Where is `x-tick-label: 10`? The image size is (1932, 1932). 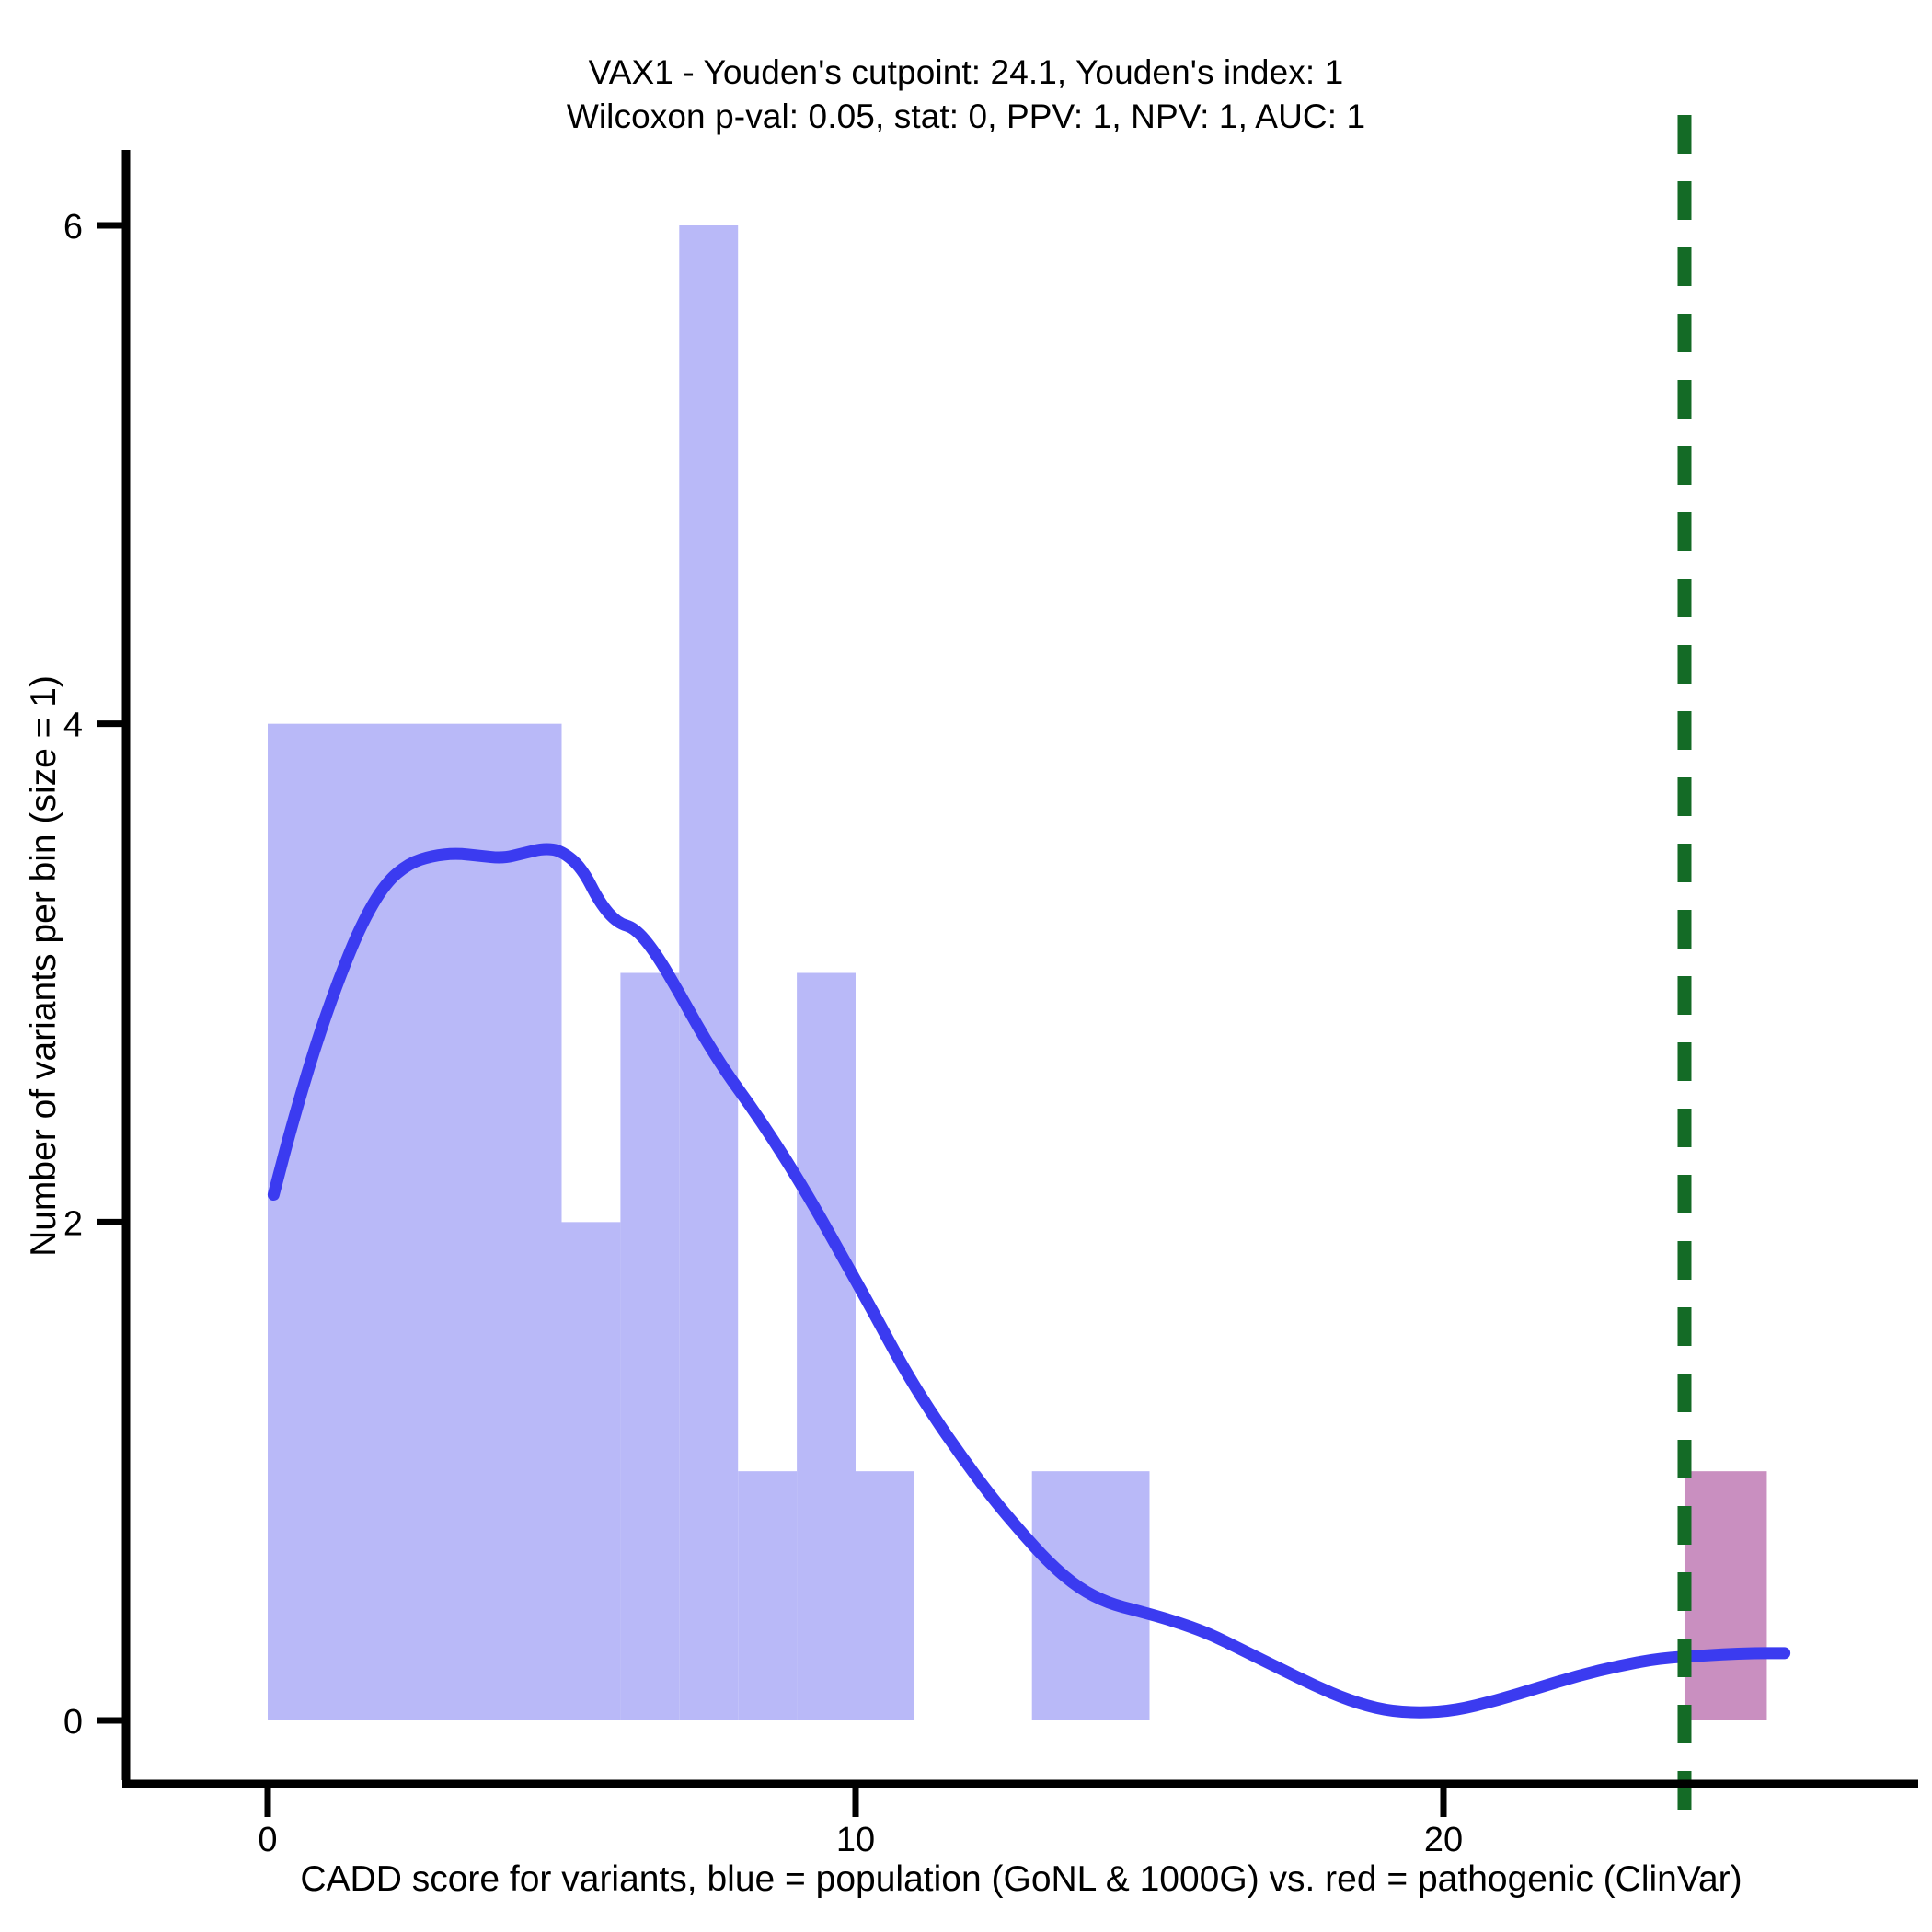 x-tick-label: 10 is located at coordinates (855, 1840).